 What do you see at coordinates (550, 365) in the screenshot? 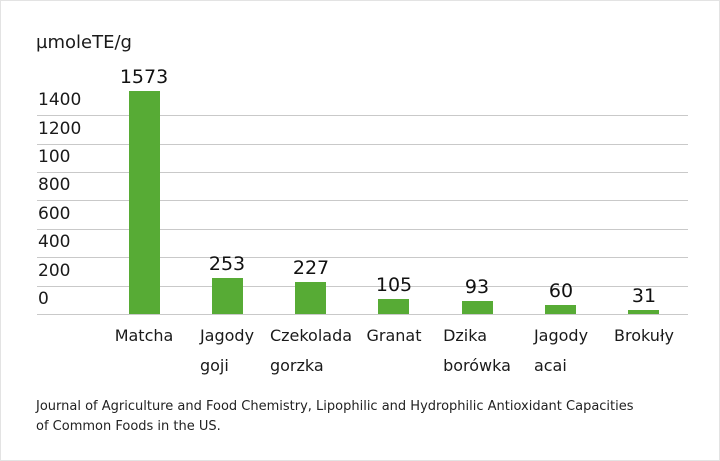
I see `x-axis-category-label-line: acai` at bounding box center [550, 365].